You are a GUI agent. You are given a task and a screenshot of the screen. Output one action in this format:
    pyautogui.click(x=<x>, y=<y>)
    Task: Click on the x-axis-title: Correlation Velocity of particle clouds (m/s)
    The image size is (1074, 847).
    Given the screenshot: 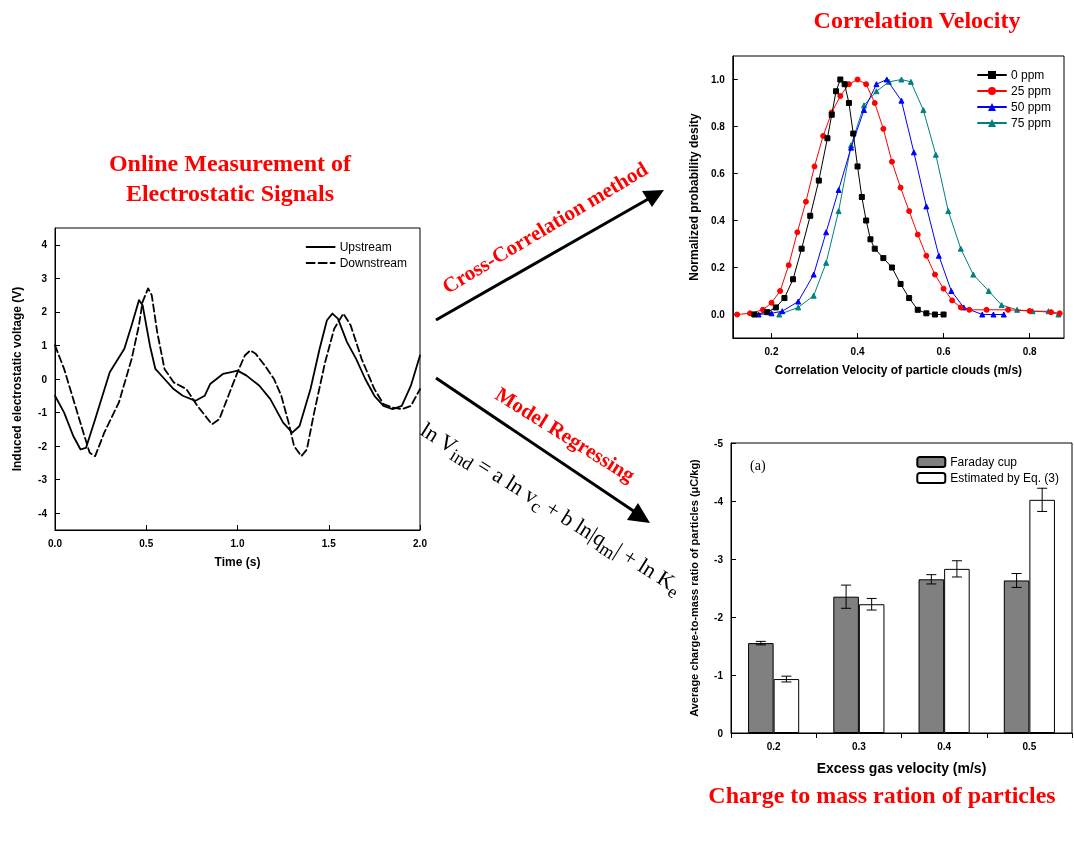 What is the action you would take?
    pyautogui.click(x=898, y=370)
    